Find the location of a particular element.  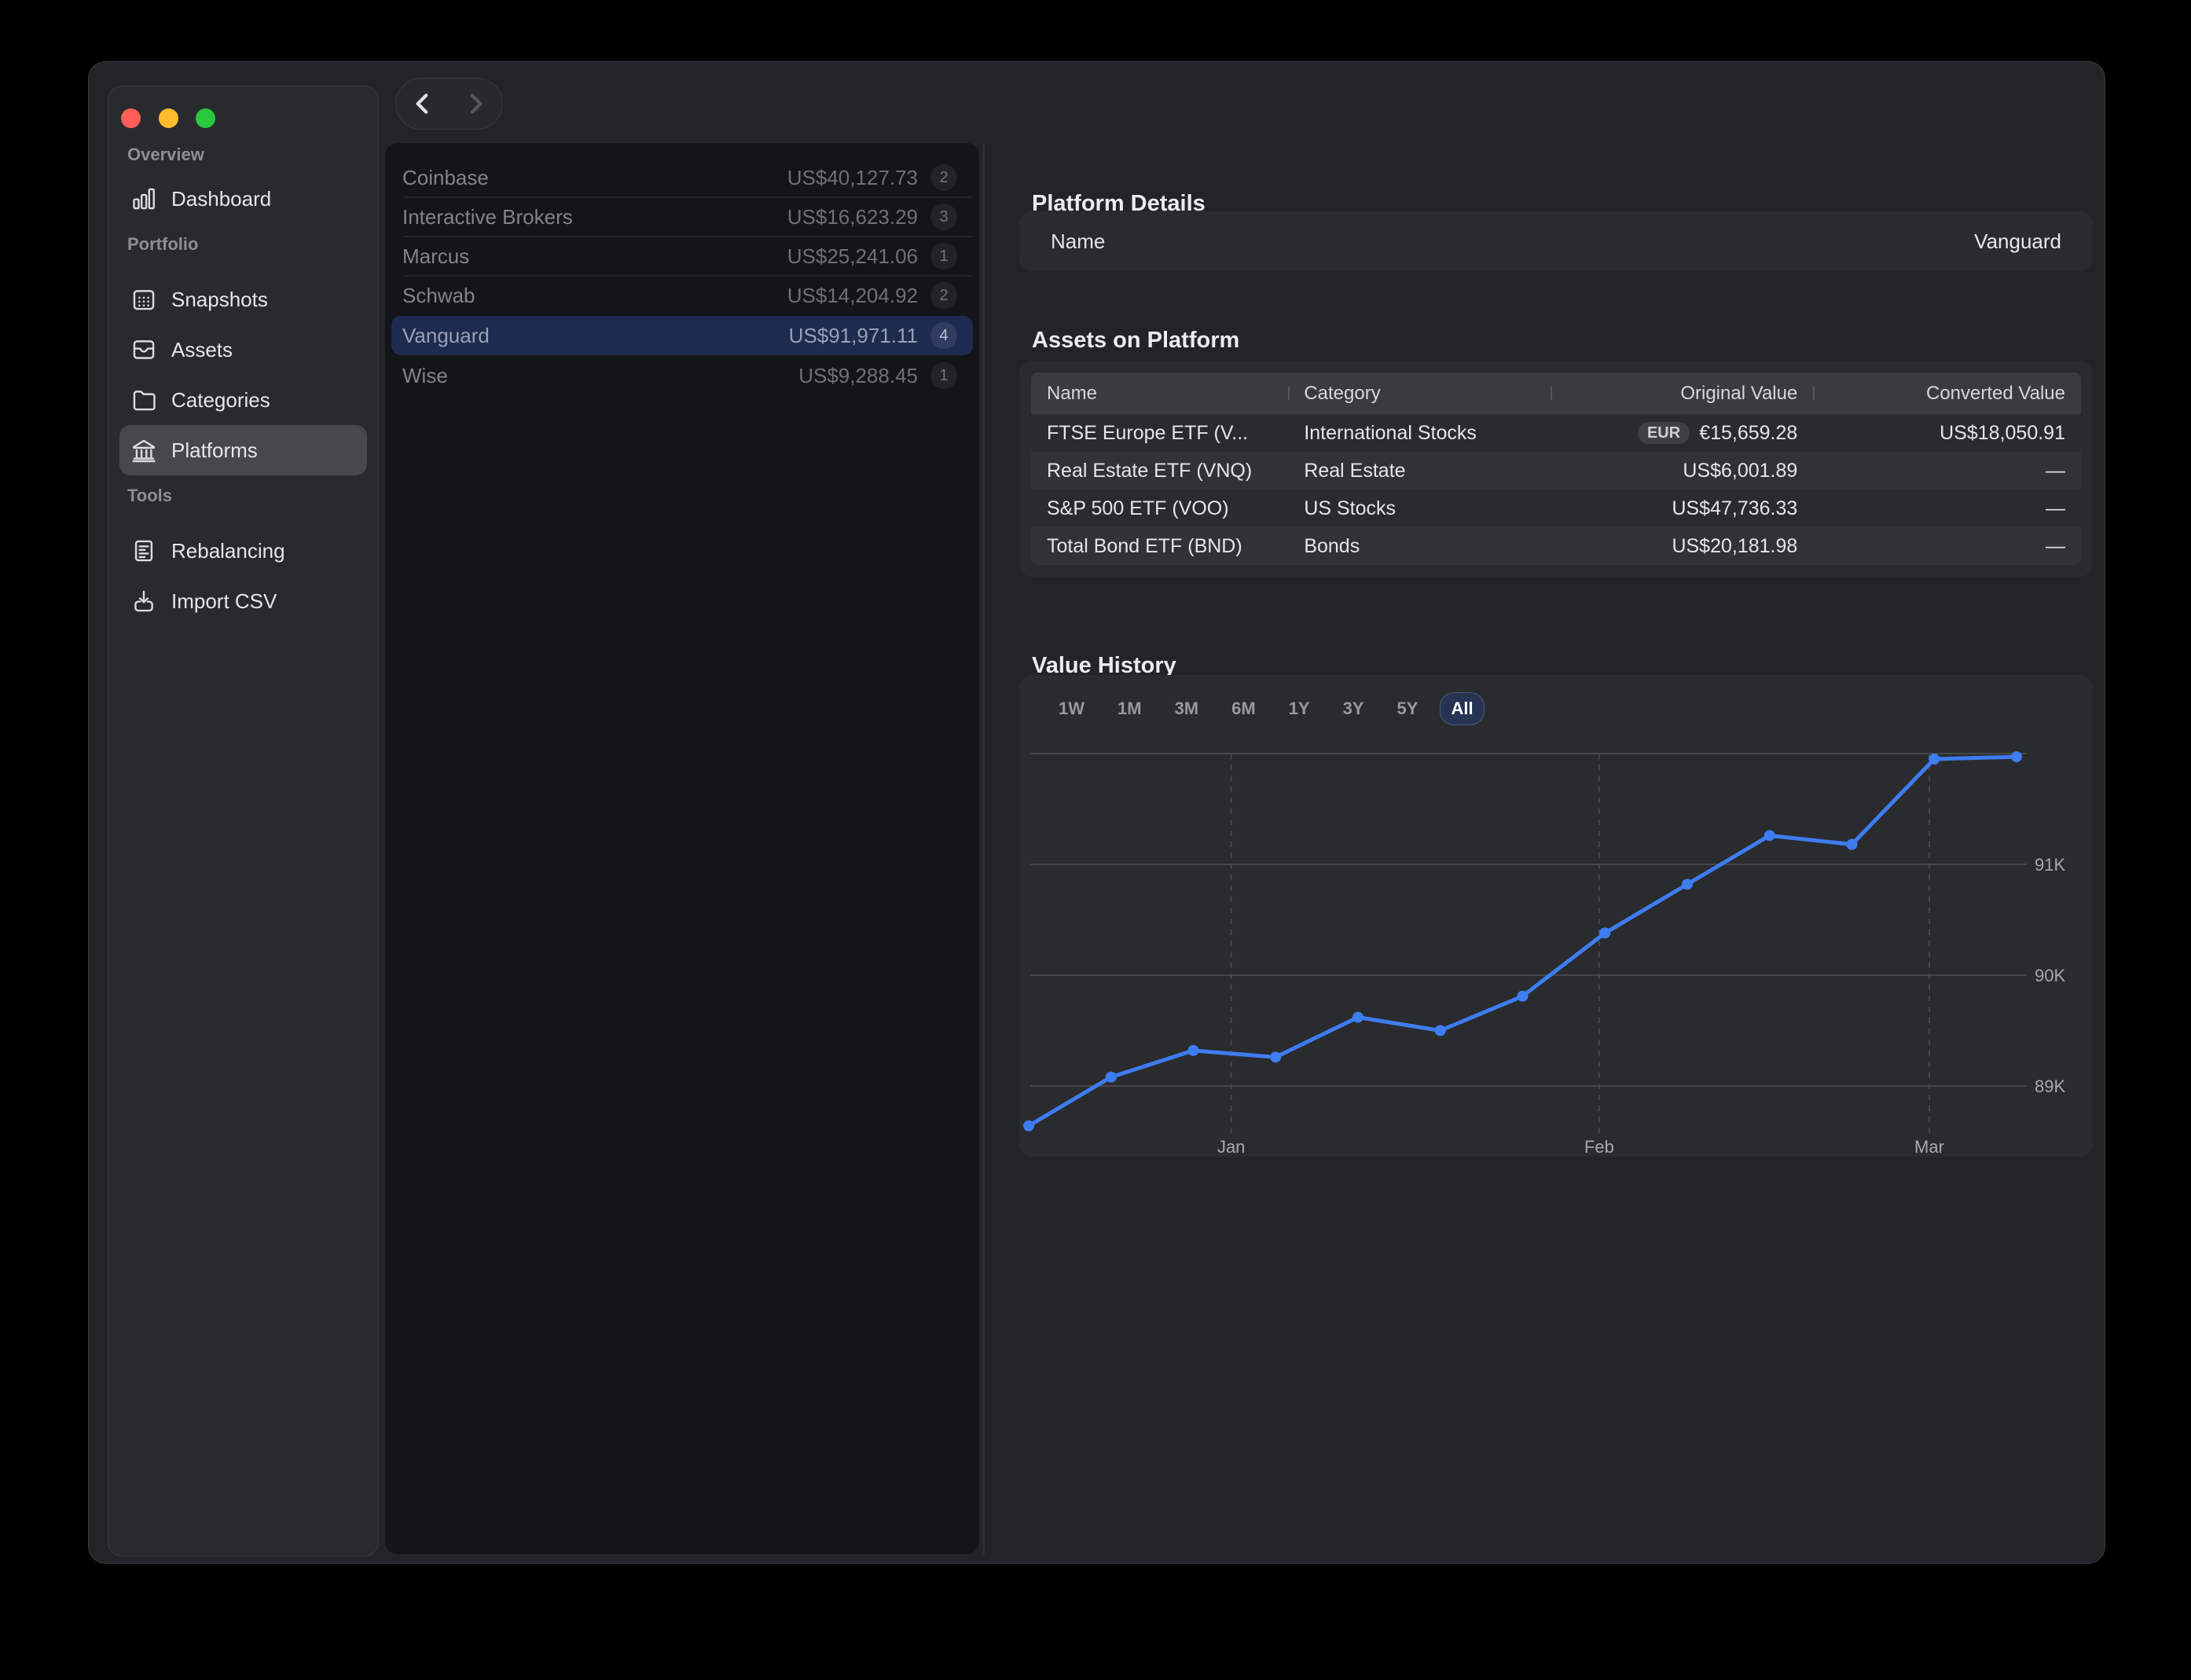

sidebar-item-platforms: Platforms is located at coordinates (243, 450).